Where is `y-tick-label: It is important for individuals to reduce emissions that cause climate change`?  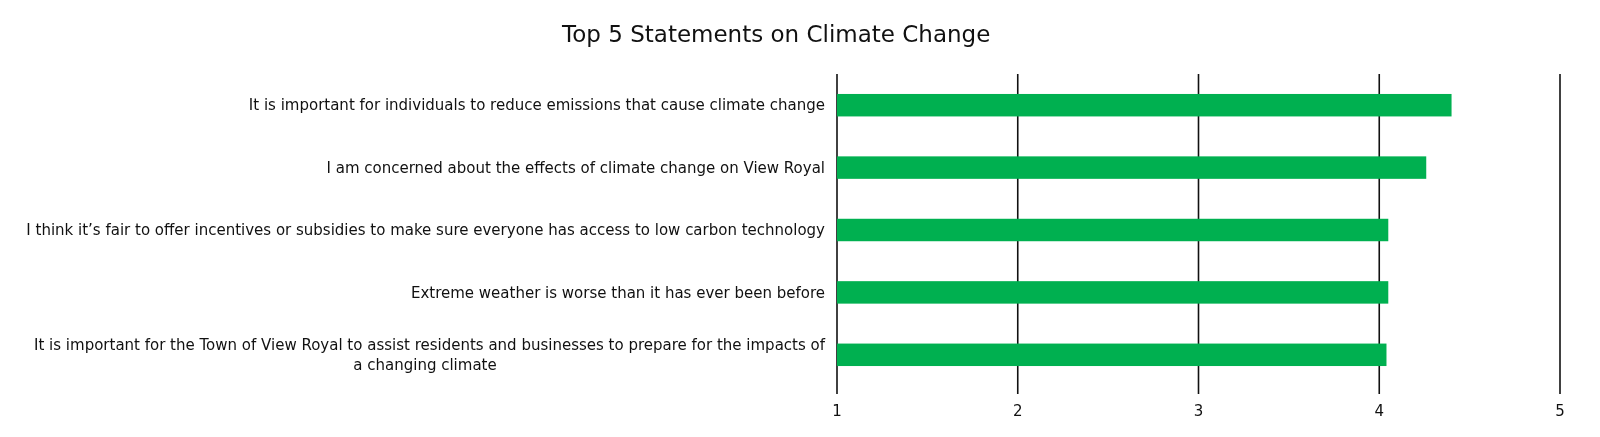
y-tick-label: It is important for individuals to reduce emissions that cause climate change is located at coordinates (536, 105).